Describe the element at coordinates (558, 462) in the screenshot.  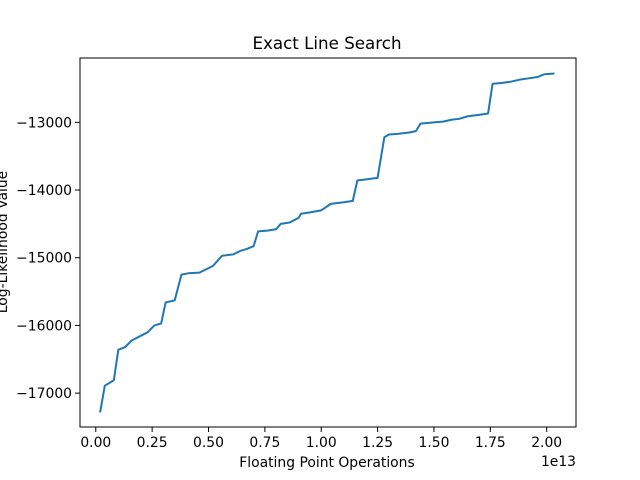
I see `x-axis-offset-text: 1e13` at that location.